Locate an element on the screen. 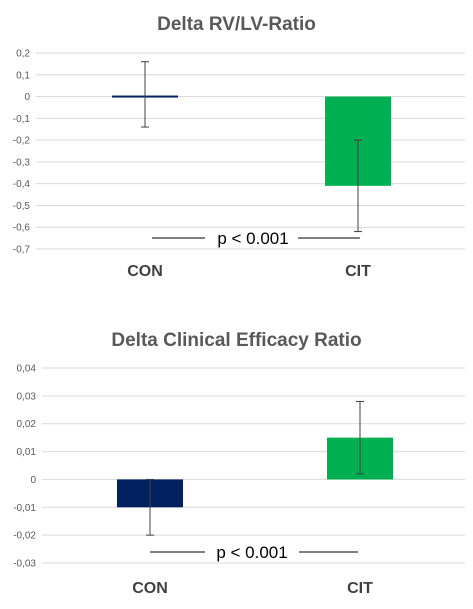  y-tick-label: -0,01 is located at coordinates (24, 508).